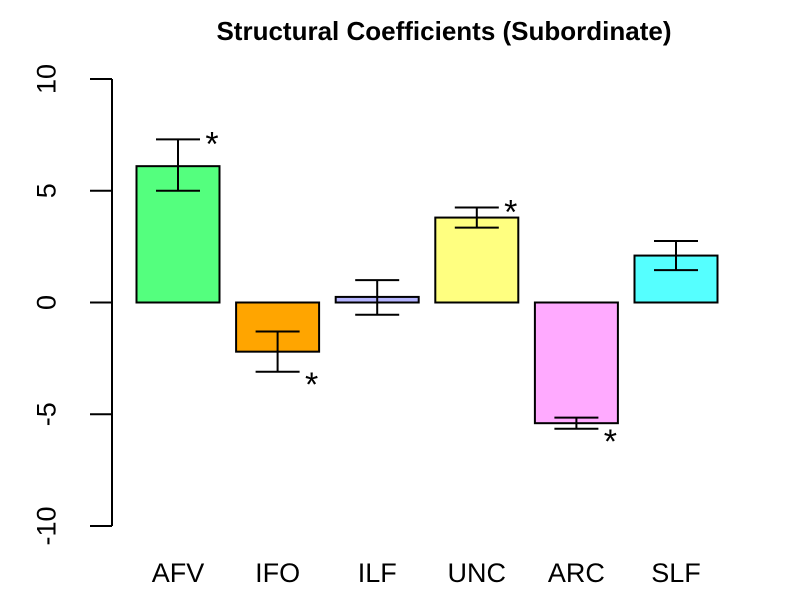  Describe the element at coordinates (46, 302) in the screenshot. I see `y-tick-label: 0` at that location.